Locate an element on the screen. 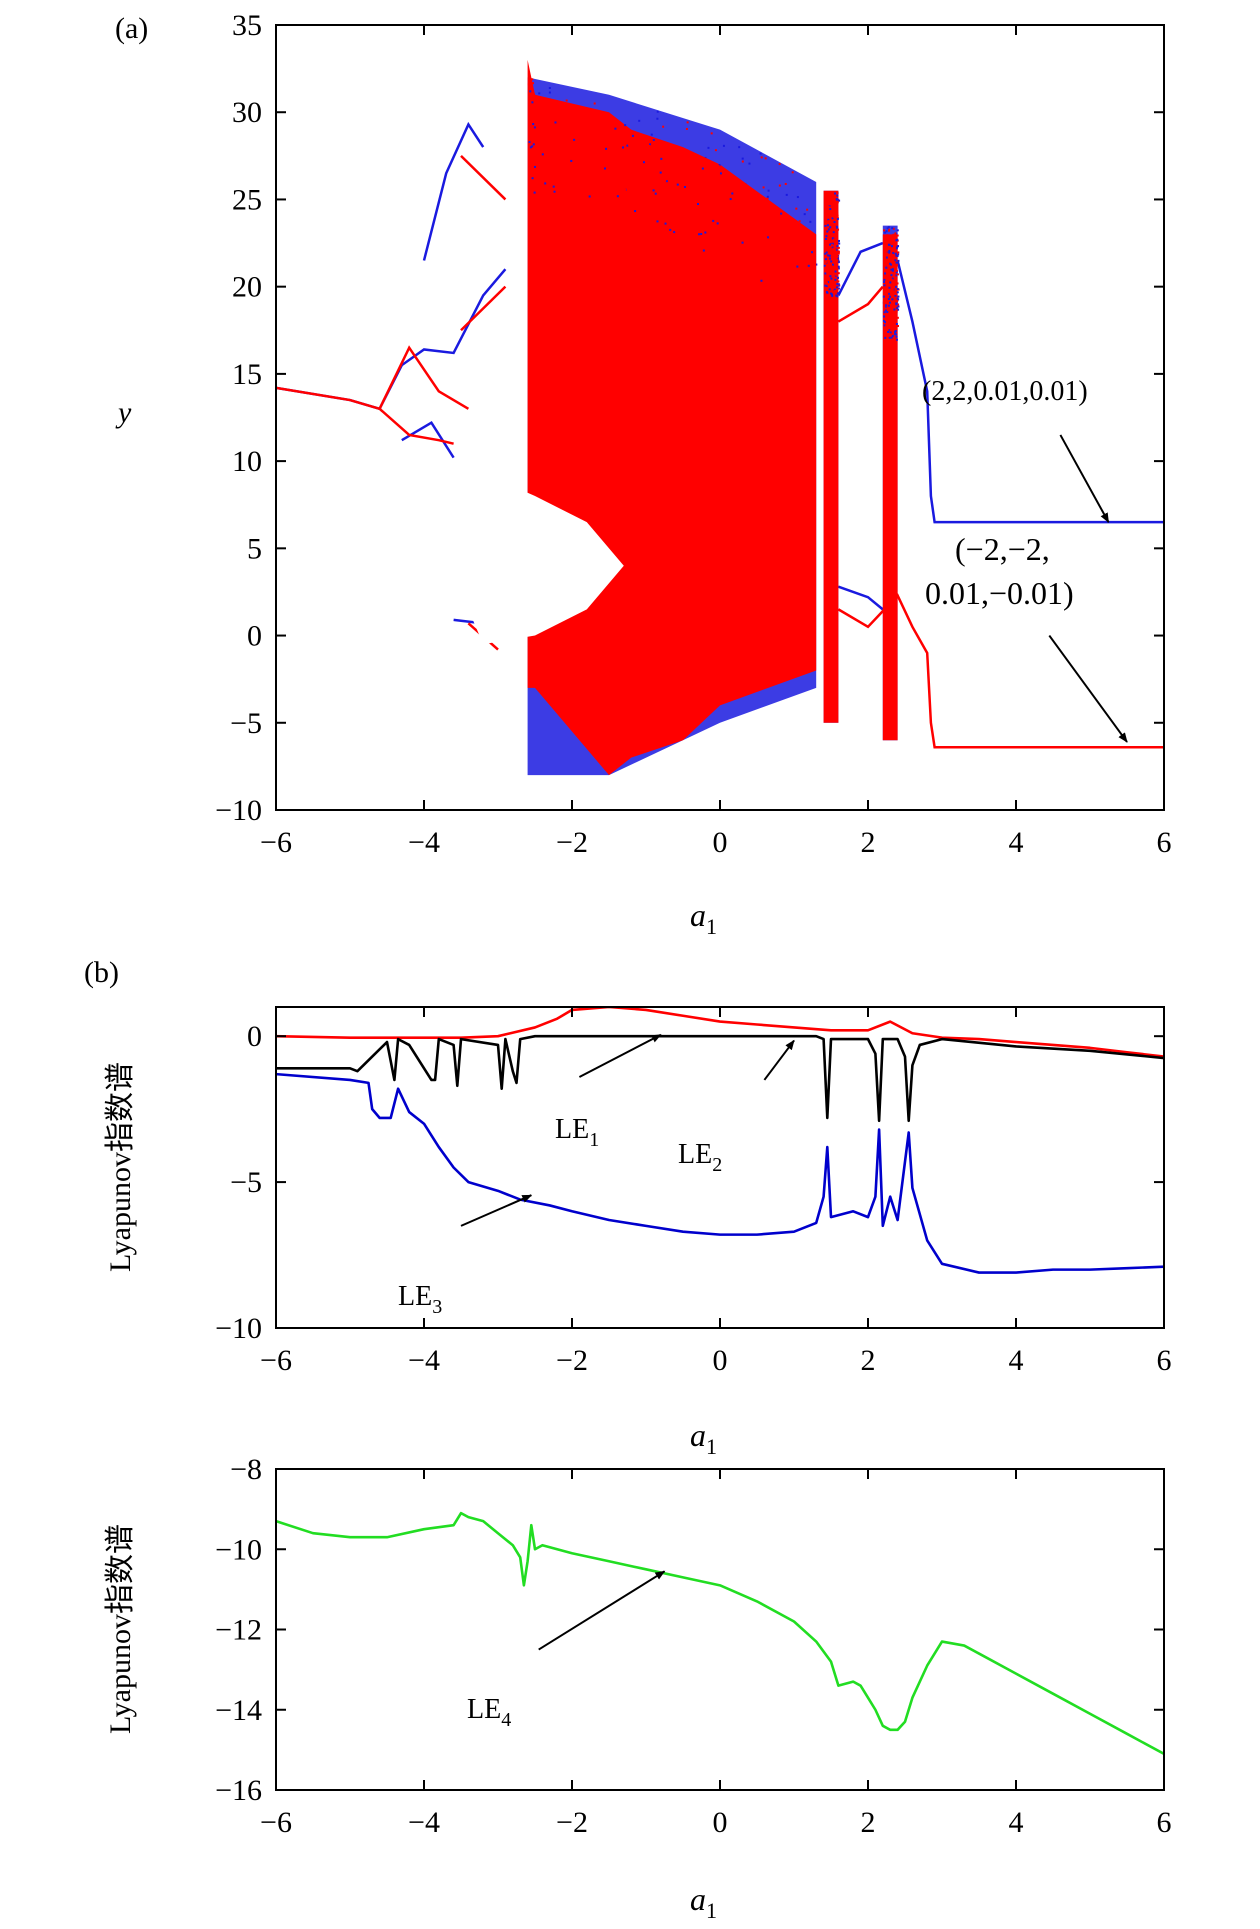  axes-frame-c is located at coordinates (720, 1629).